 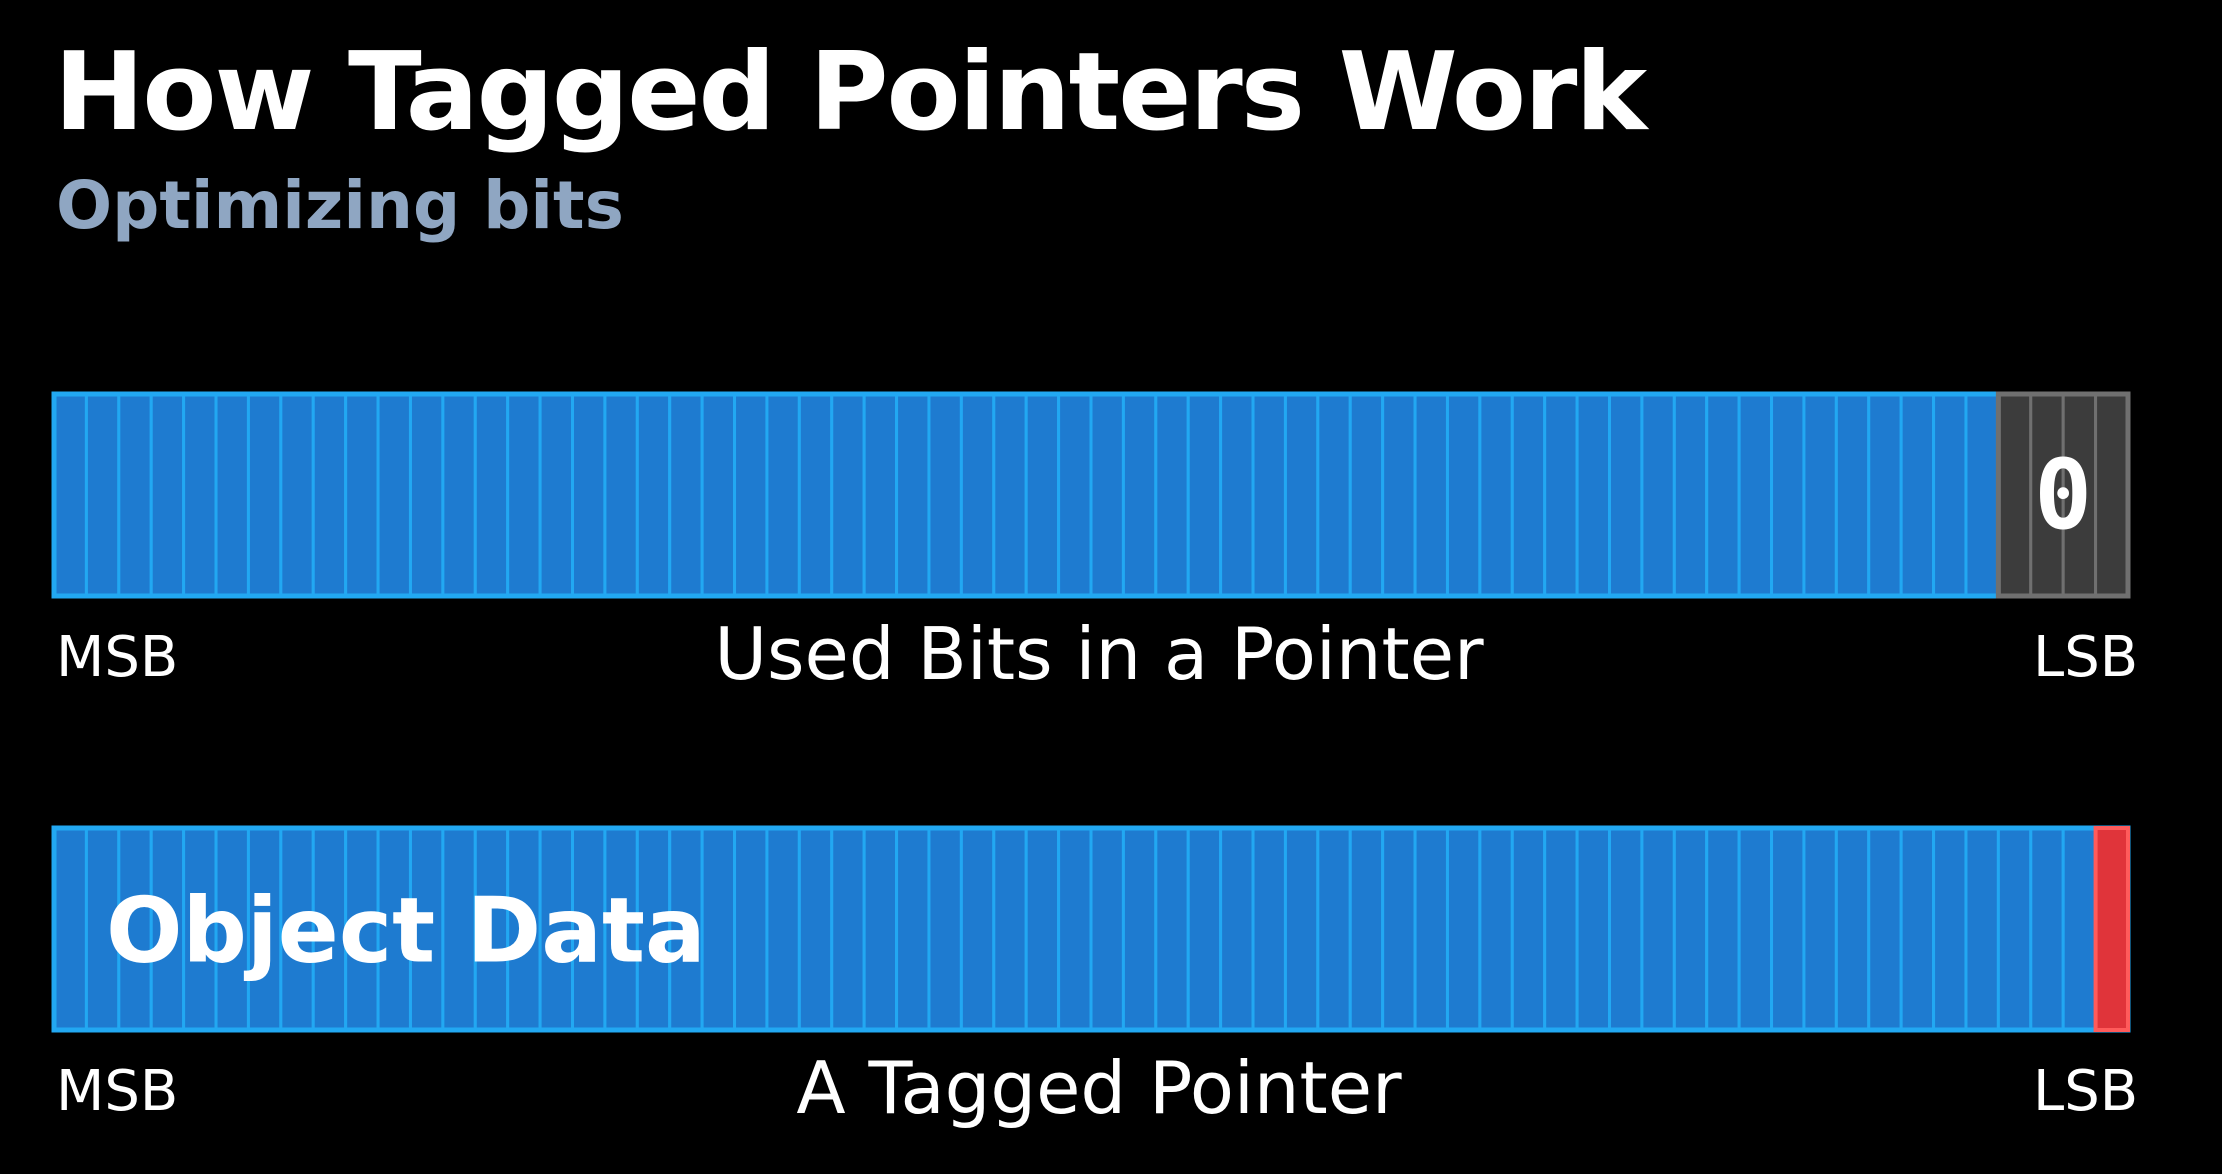 I want to click on low-bits-zero-label: 0, so click(x=2063, y=495).